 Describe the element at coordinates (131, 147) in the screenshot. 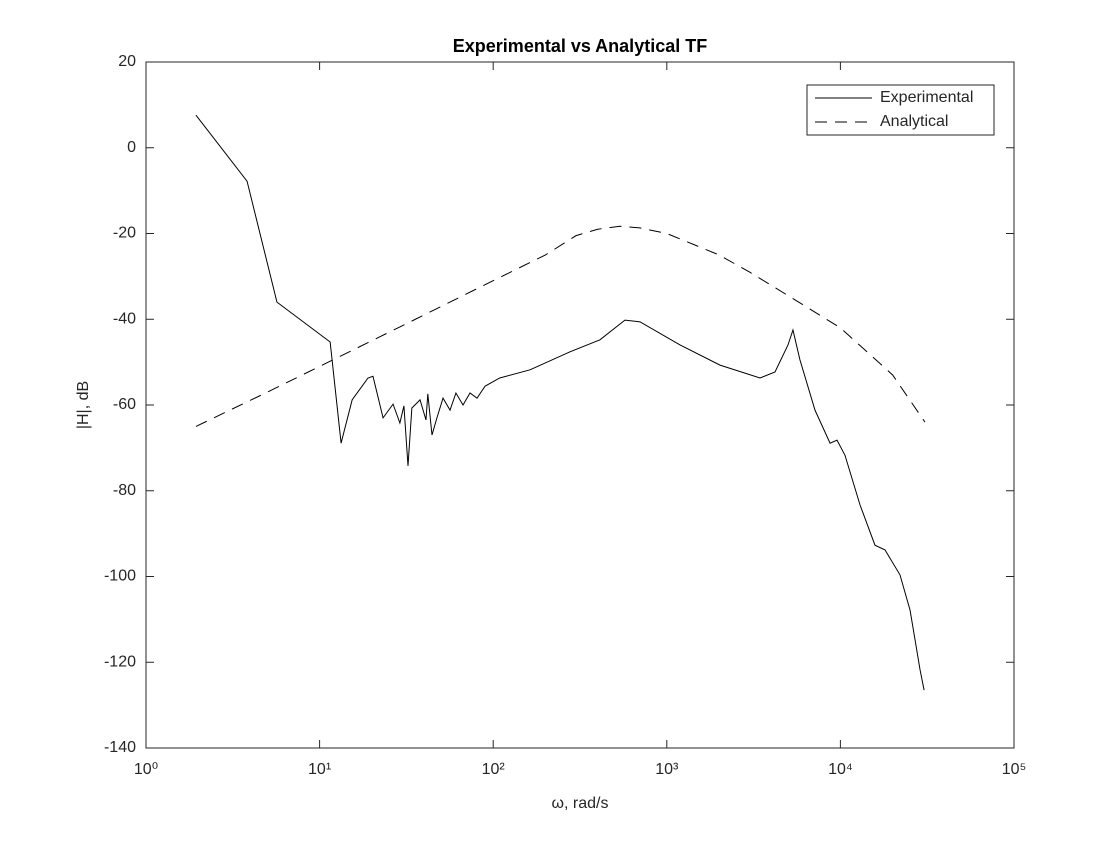

I see `y-tick-label: 0` at that location.